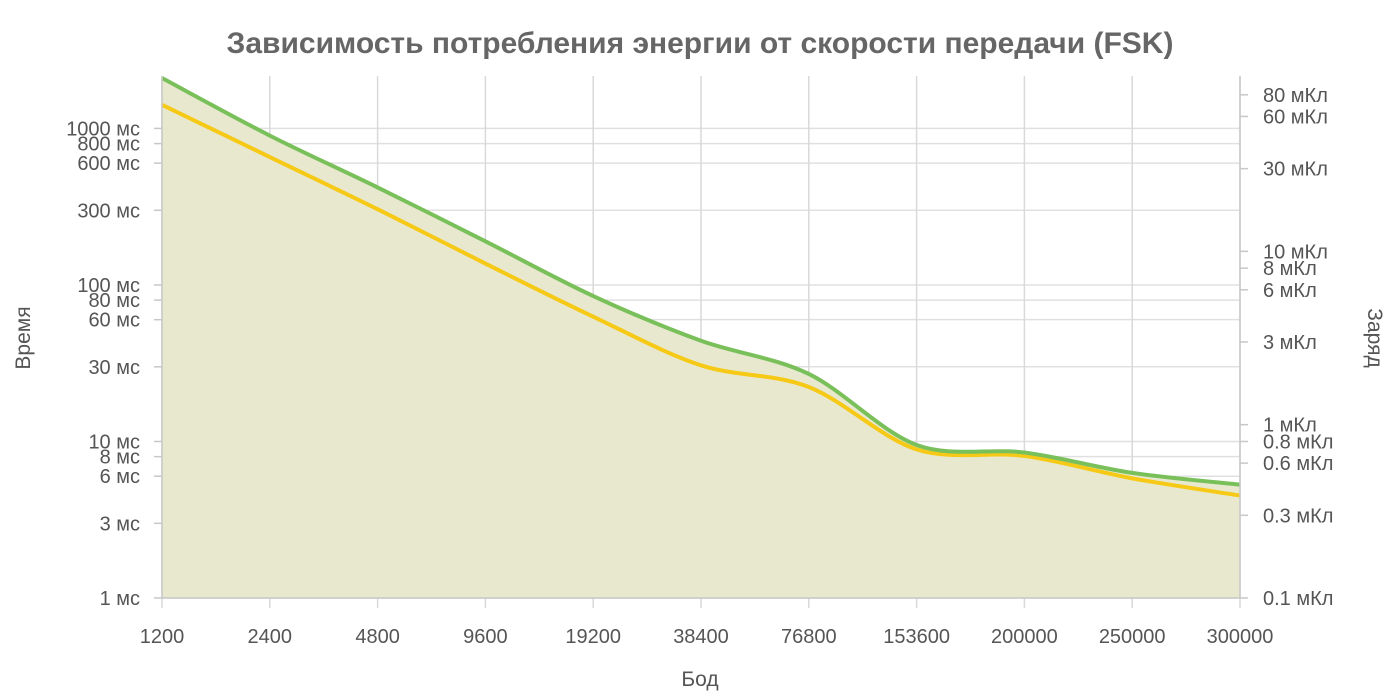  Describe the element at coordinates (699, 679) in the screenshot. I see `x-axis-label: Бод` at that location.